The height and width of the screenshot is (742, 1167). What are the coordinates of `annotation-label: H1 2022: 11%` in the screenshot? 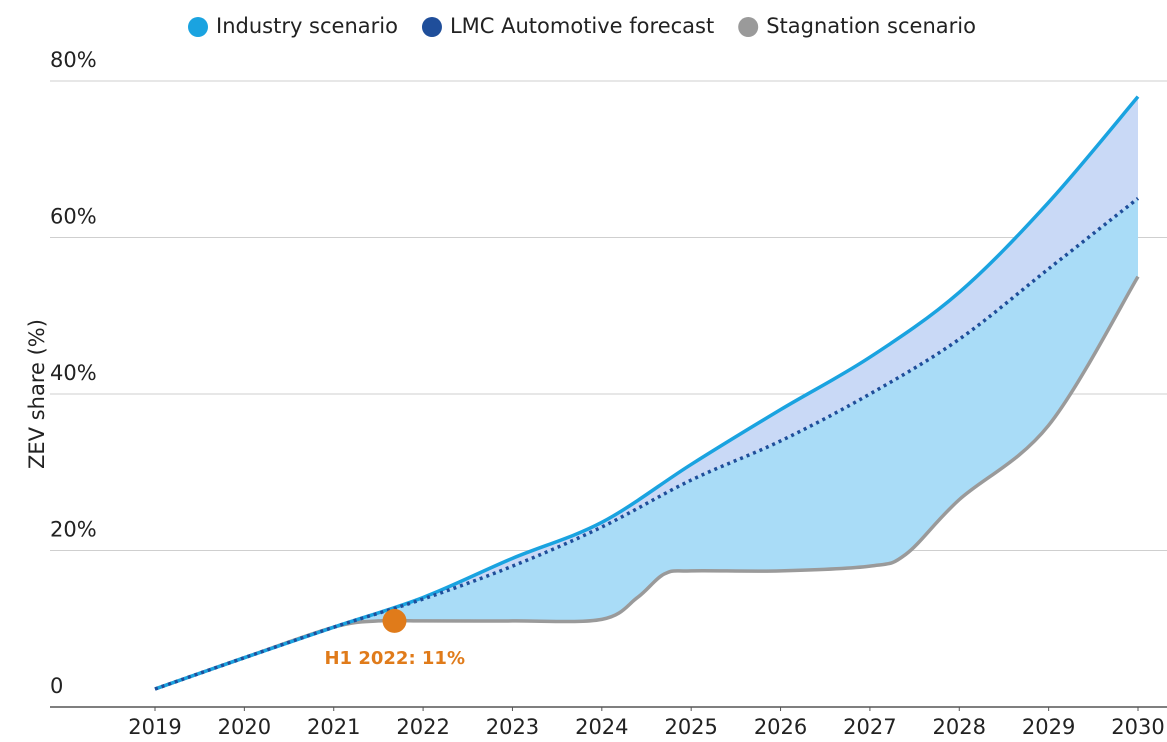 It's located at (394, 658).